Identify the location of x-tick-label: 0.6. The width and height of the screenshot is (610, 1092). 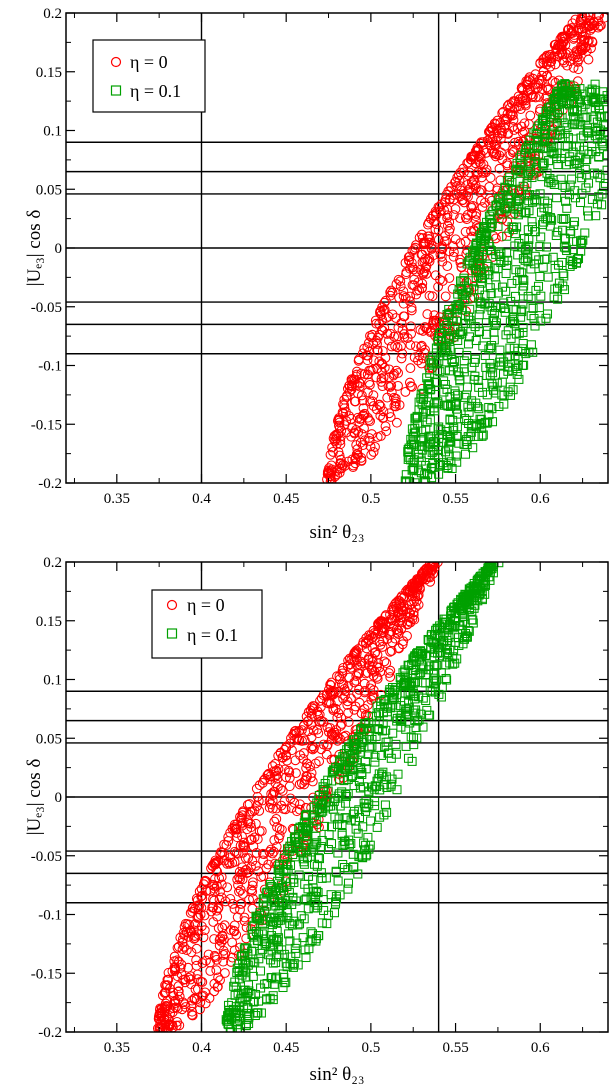
(540, 1048).